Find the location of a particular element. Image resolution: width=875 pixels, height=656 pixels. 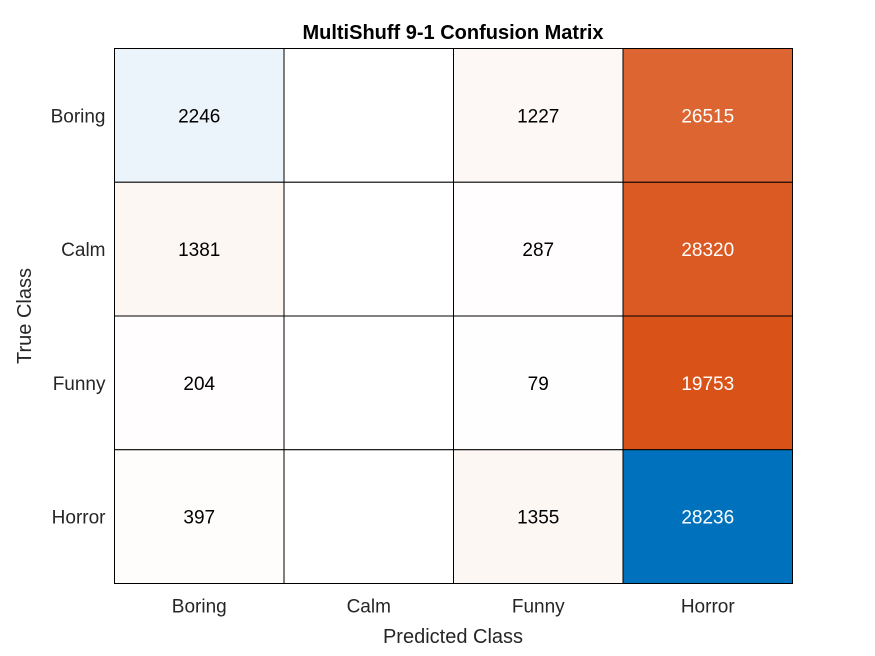

x-tick-label: Boring is located at coordinates (199, 607).